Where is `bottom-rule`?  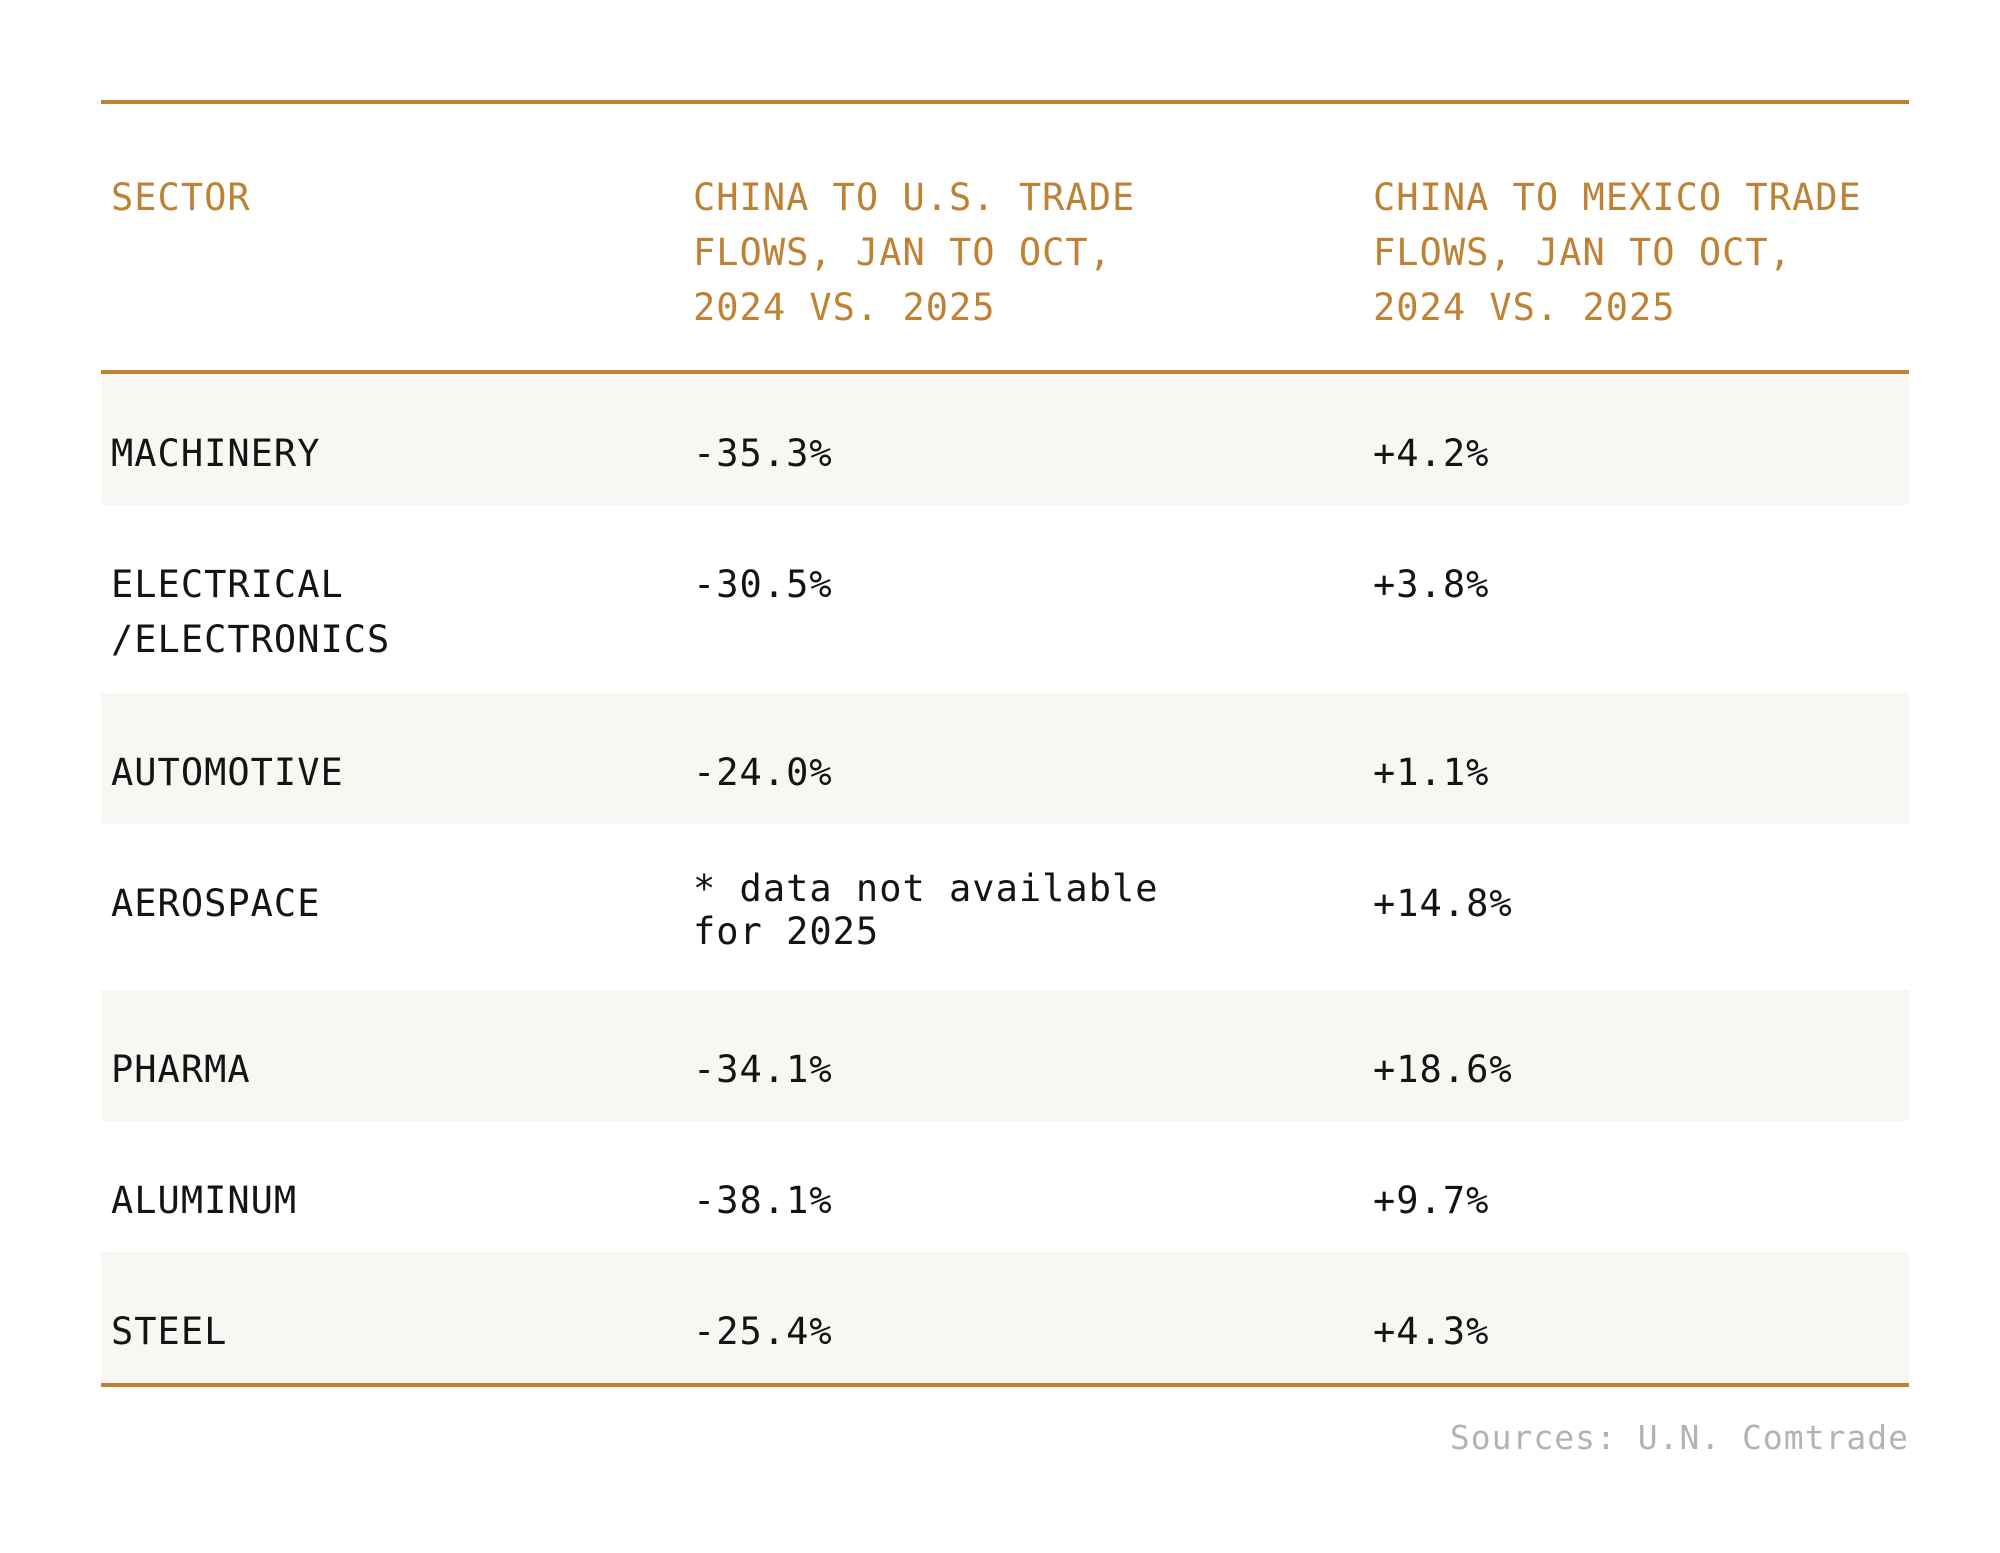 bottom-rule is located at coordinates (1005, 1385).